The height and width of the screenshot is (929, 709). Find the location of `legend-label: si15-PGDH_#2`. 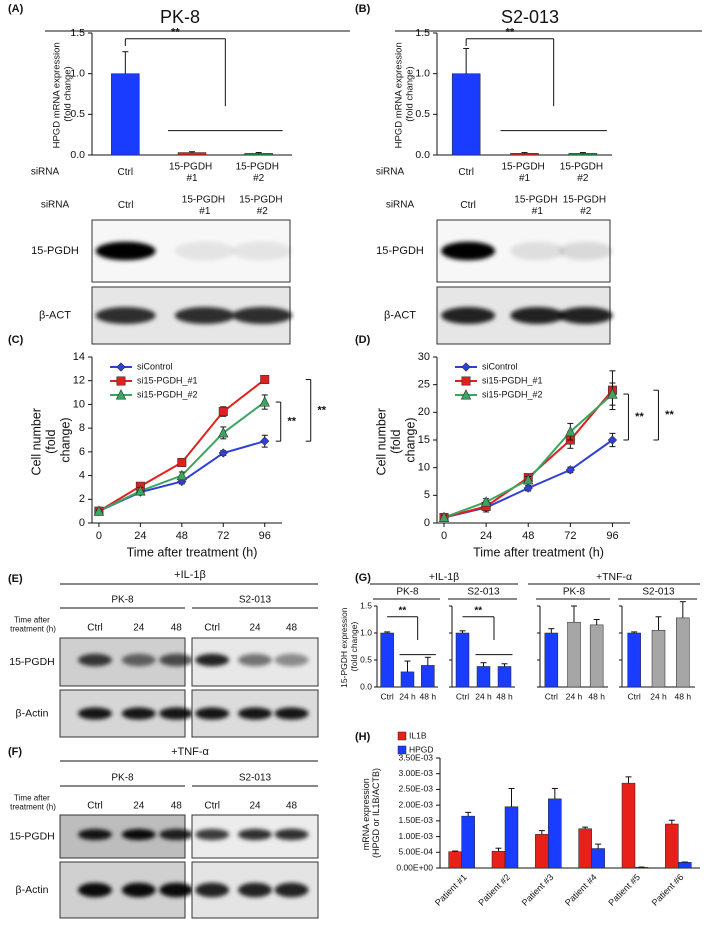

legend-label: si15-PGDH_#2 is located at coordinates (167, 394).